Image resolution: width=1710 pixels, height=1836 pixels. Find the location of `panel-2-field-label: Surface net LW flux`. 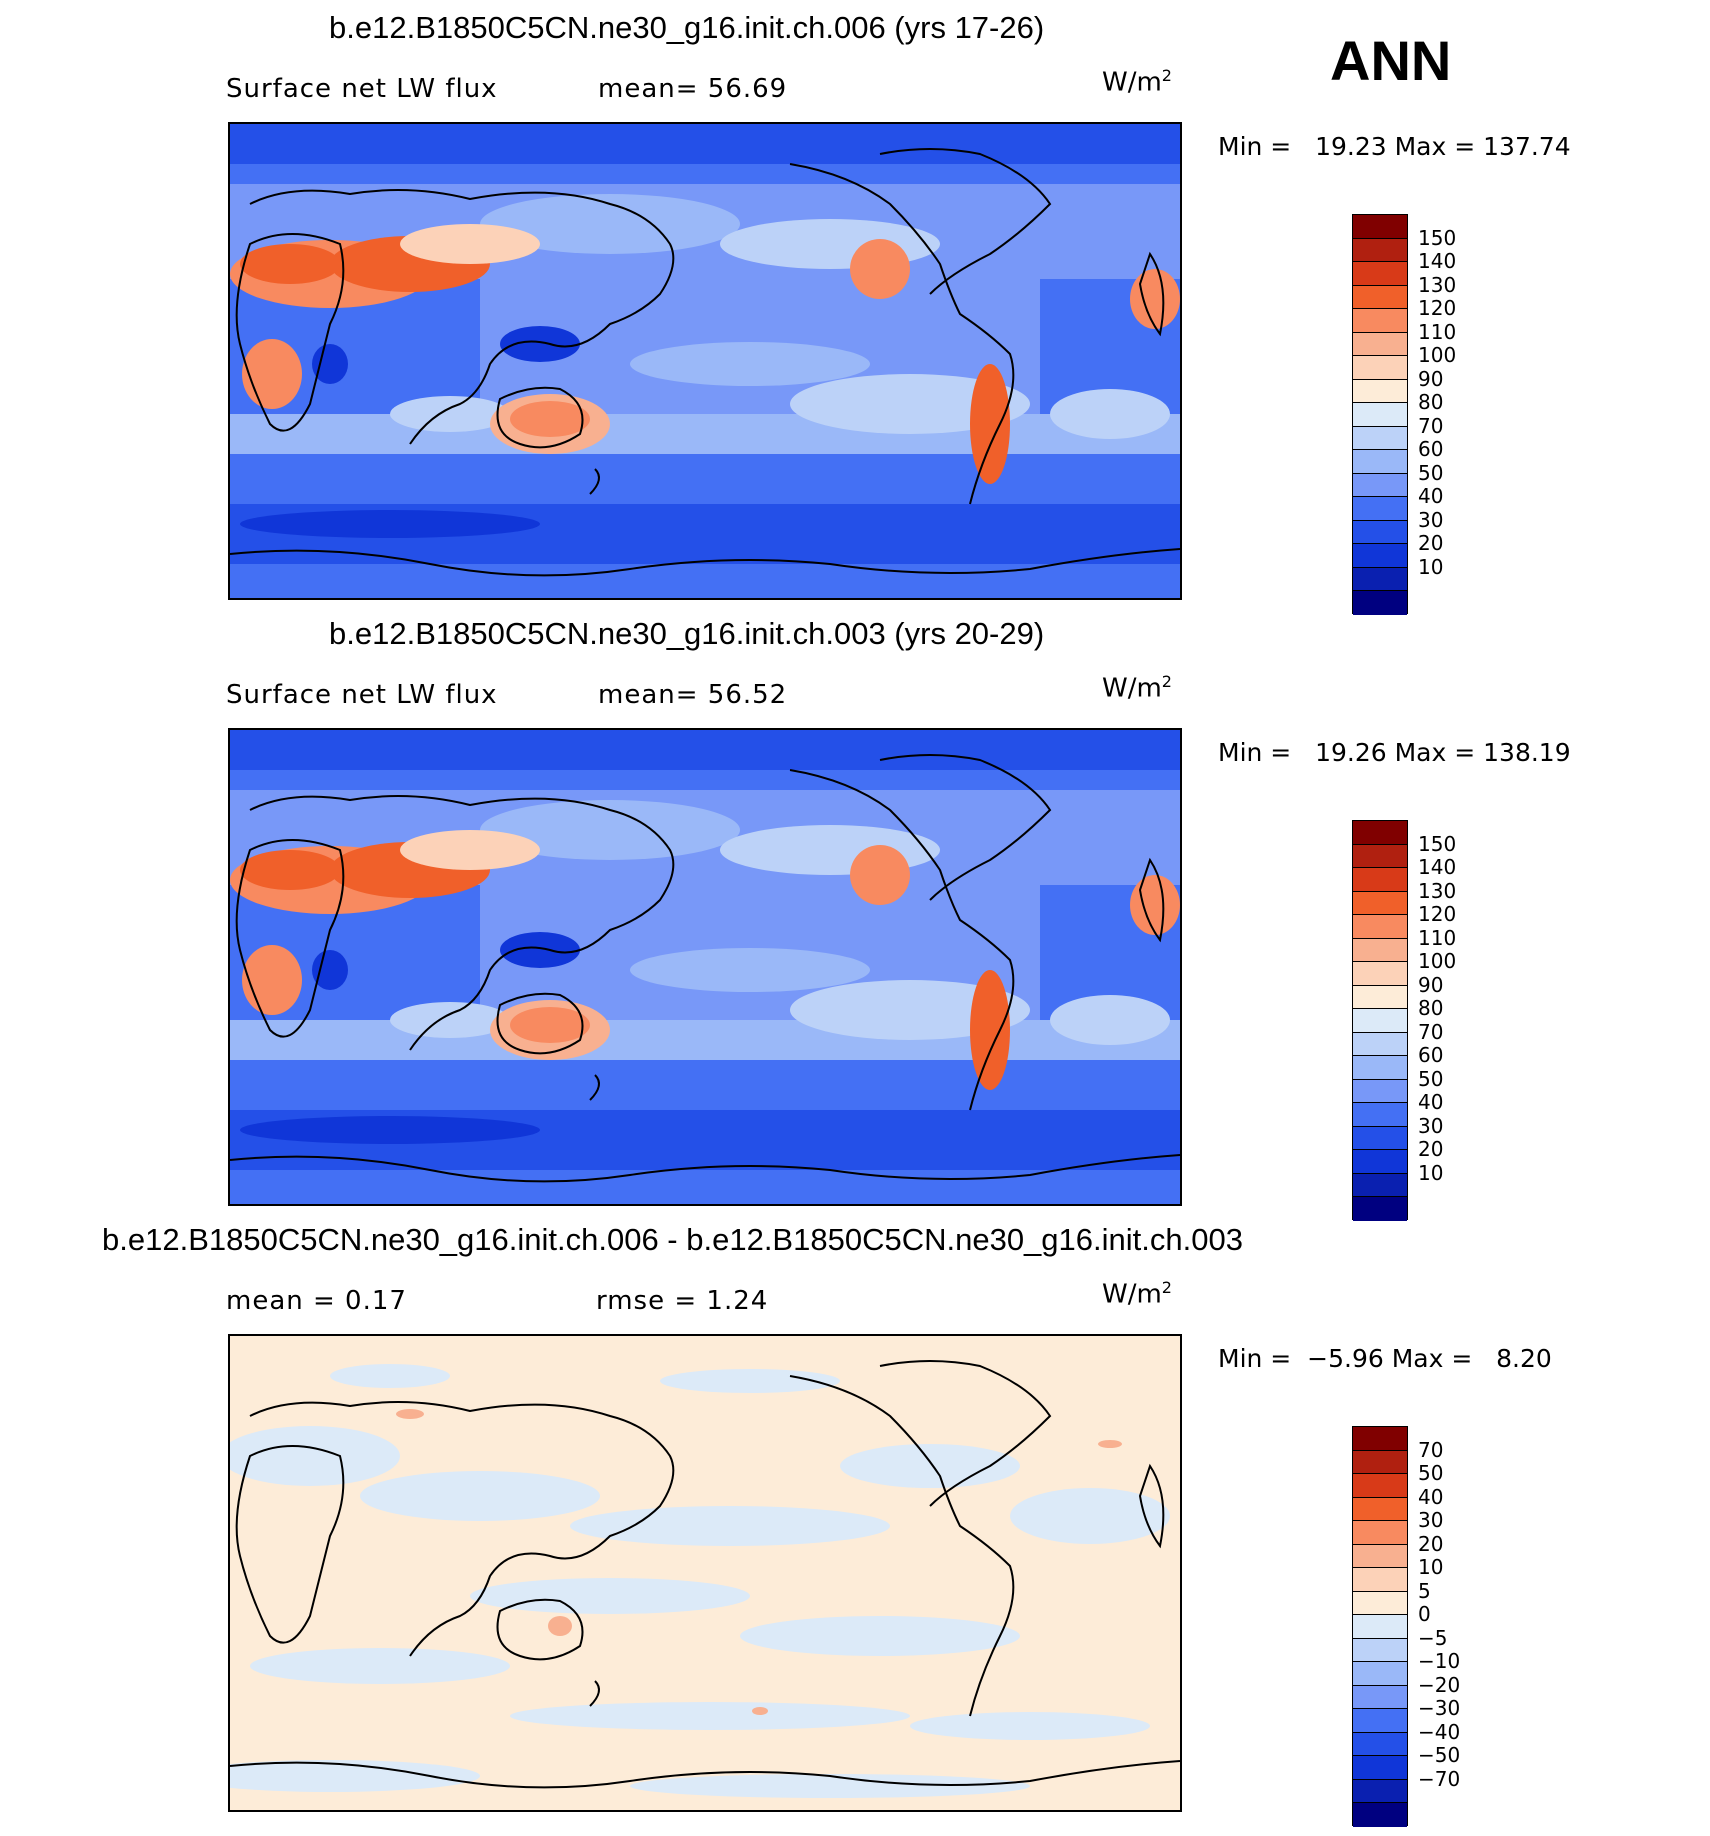

panel-2-field-label: Surface net LW flux is located at coordinates (362, 695).